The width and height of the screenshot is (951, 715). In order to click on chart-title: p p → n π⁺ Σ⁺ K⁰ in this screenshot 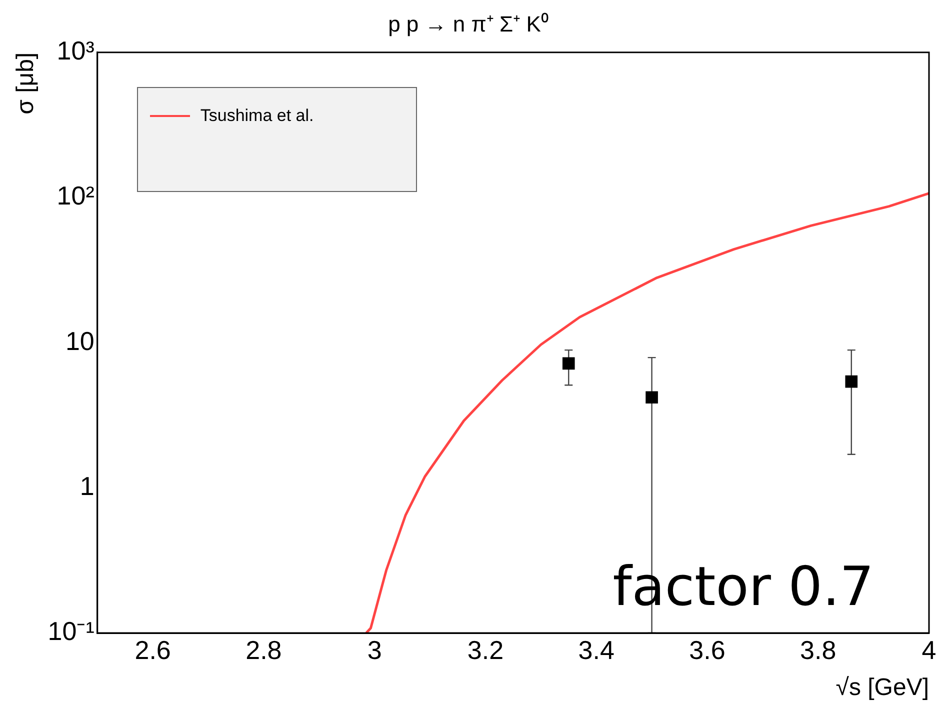, I will do `click(468, 23)`.